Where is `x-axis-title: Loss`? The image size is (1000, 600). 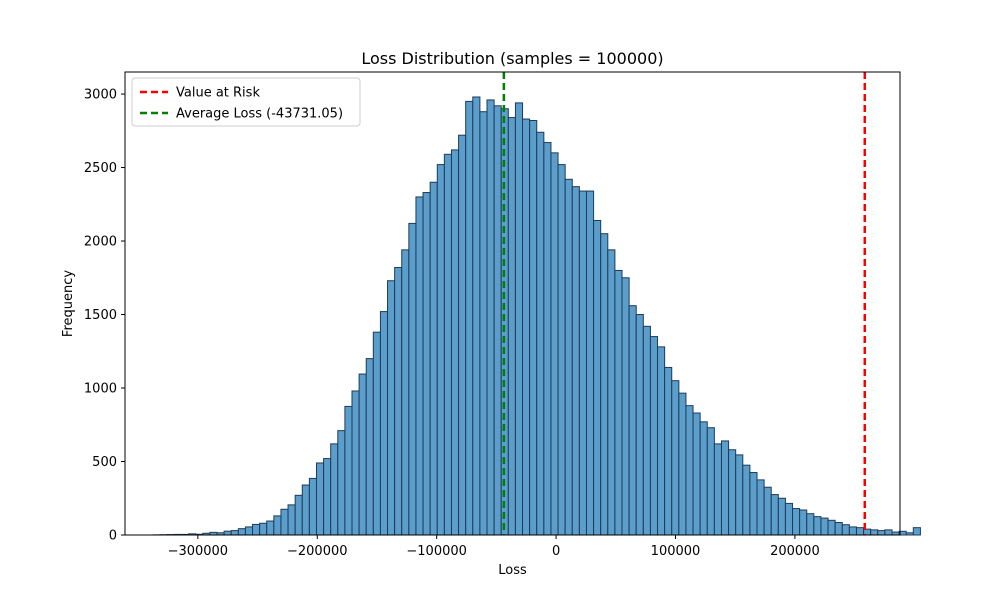
x-axis-title: Loss is located at coordinates (512, 570).